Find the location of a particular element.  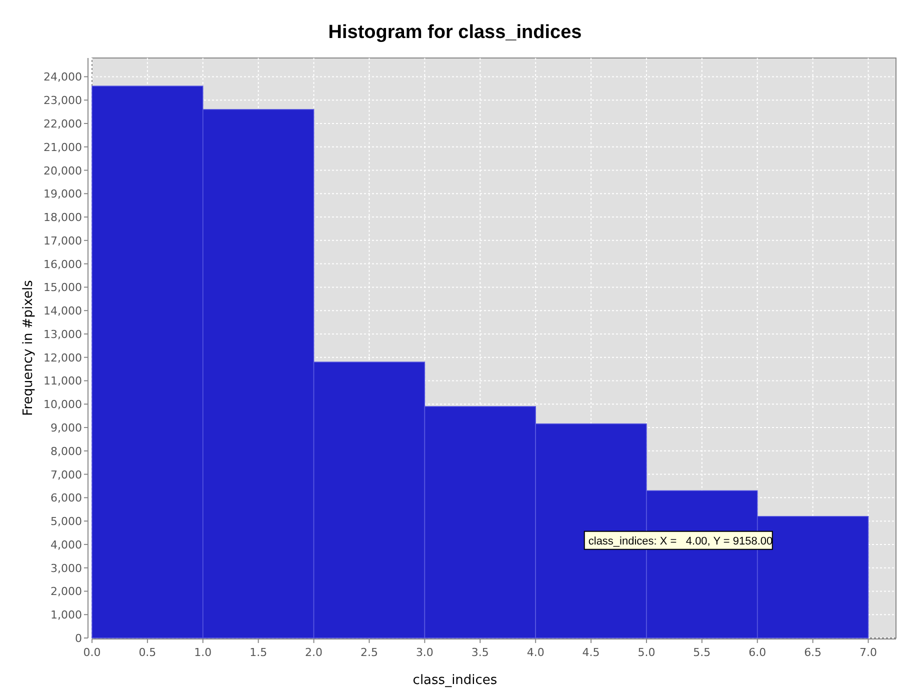

x-tick-label: 6.0 is located at coordinates (757, 652).